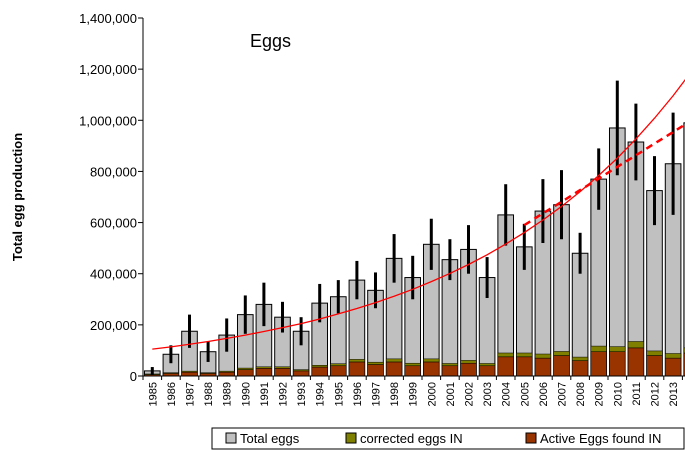 The width and height of the screenshot is (685, 450). I want to click on x-tick-label: 1990, so click(246, 394).